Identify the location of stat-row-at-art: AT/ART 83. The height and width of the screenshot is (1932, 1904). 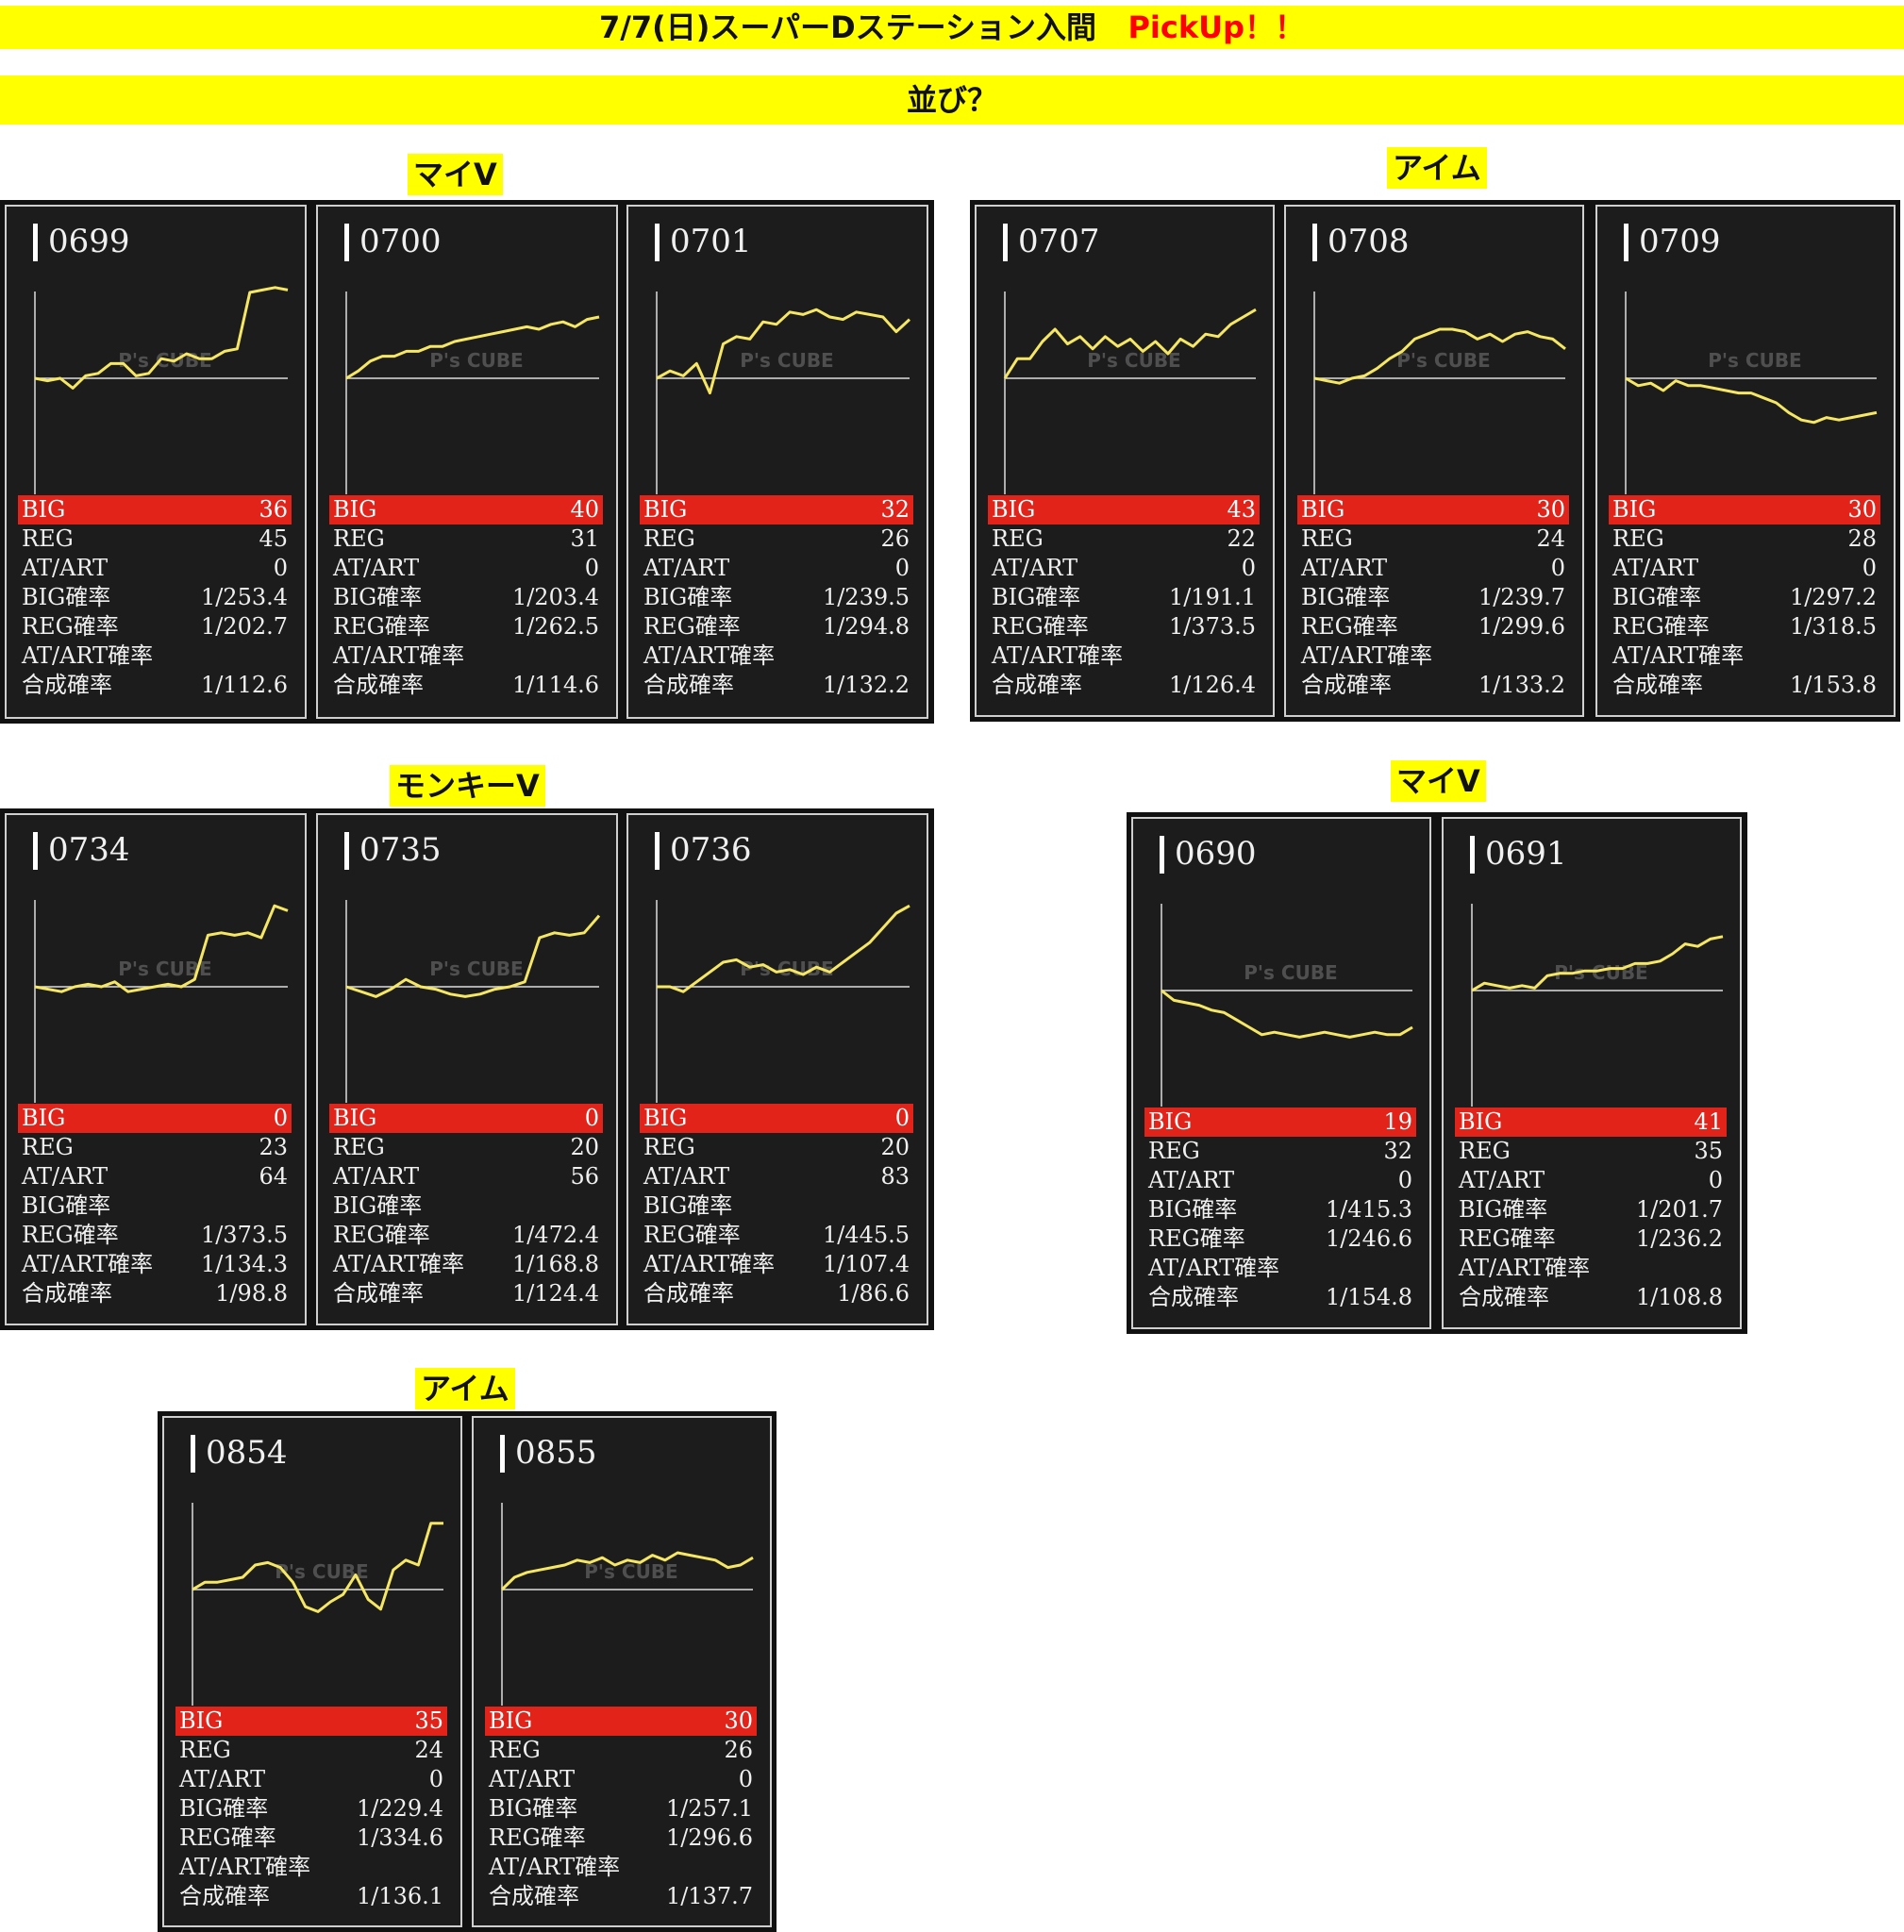
(777, 1177).